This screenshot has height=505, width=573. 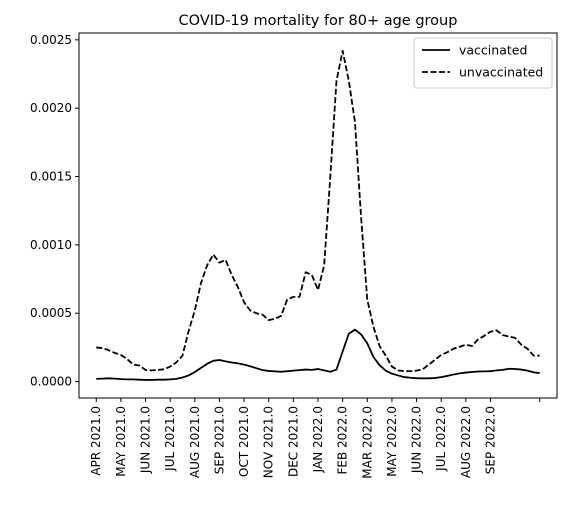 What do you see at coordinates (367, 442) in the screenshot?
I see `x-tick-label: MAR 2022.0` at bounding box center [367, 442].